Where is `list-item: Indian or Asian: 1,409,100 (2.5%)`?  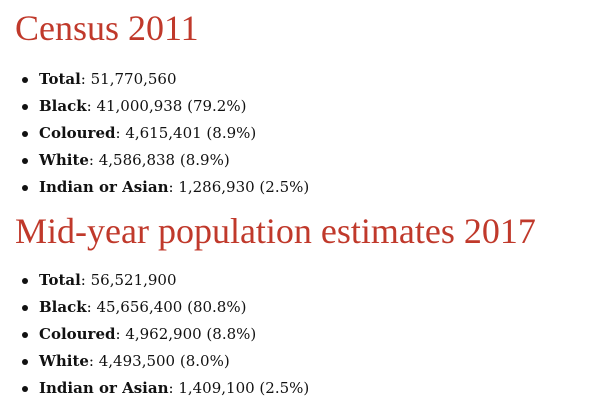
list-item: Indian or Asian: 1,409,100 (2.5%) is located at coordinates (154, 388).